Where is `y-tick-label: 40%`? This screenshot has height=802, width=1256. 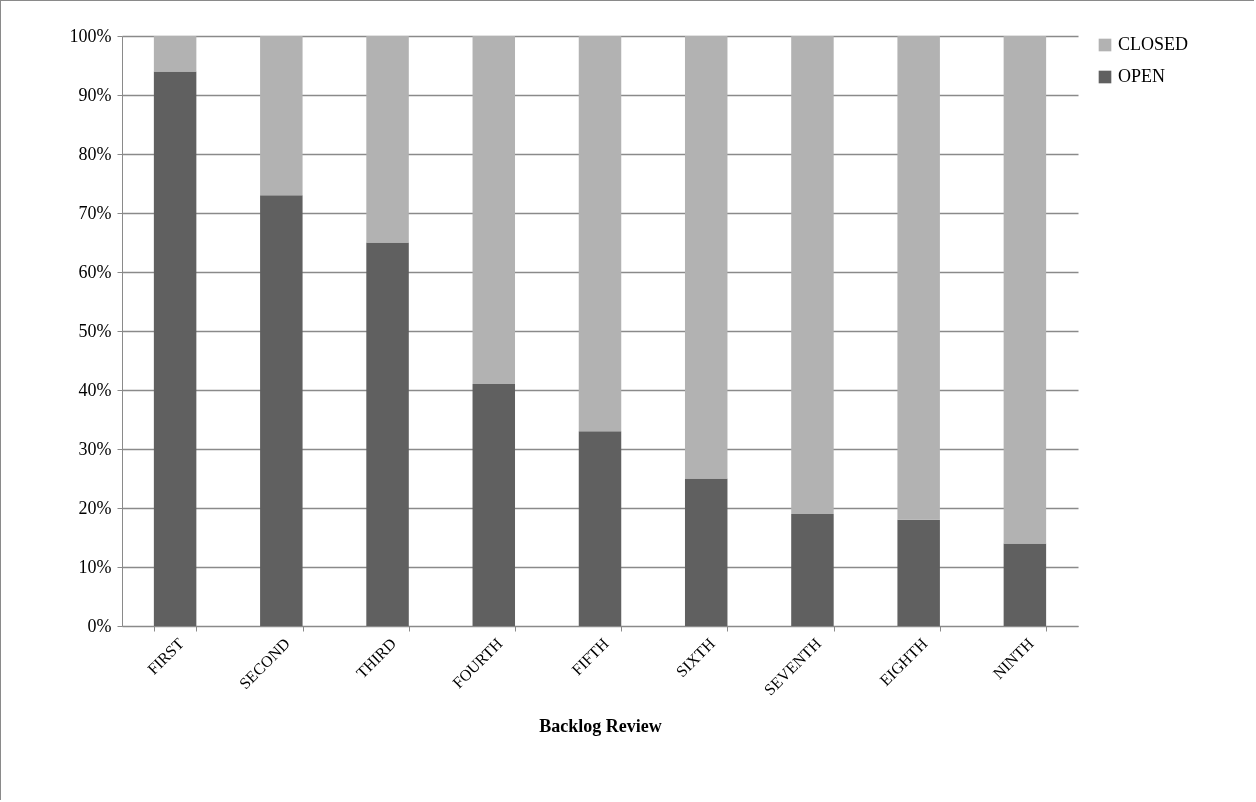 y-tick-label: 40% is located at coordinates (95, 389).